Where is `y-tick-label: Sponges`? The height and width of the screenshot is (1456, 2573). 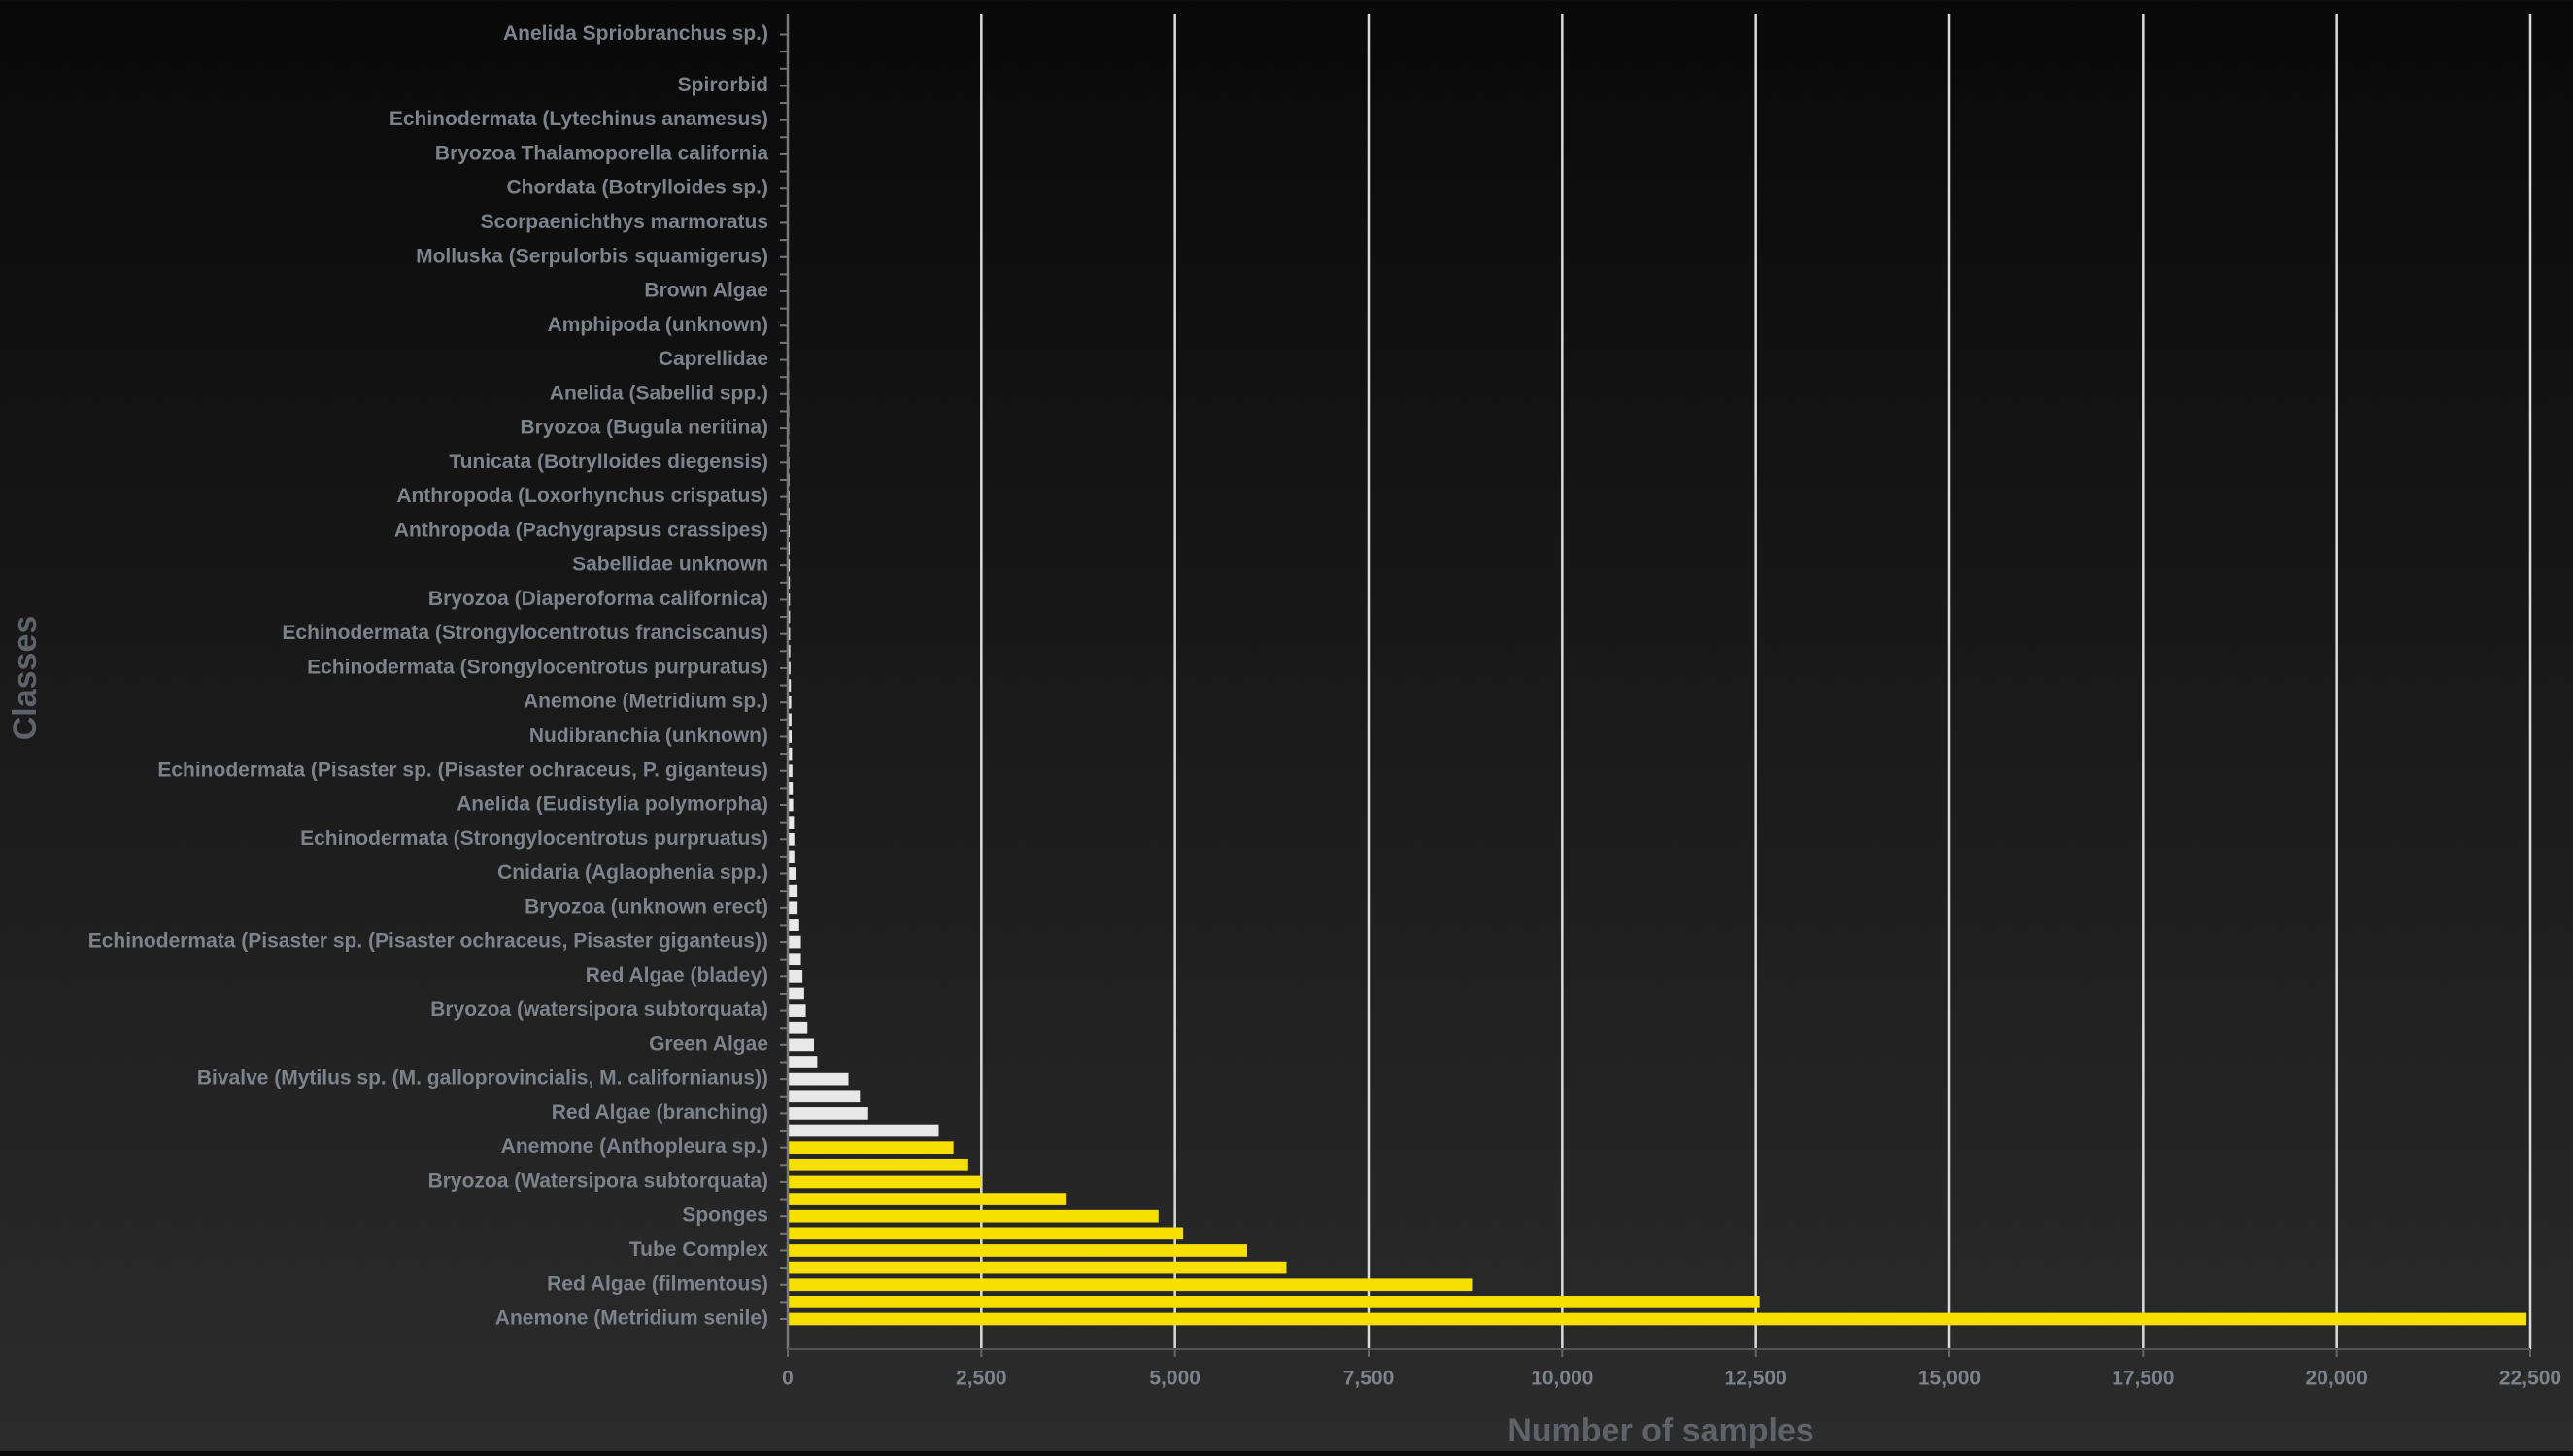
y-tick-label: Sponges is located at coordinates (725, 1215).